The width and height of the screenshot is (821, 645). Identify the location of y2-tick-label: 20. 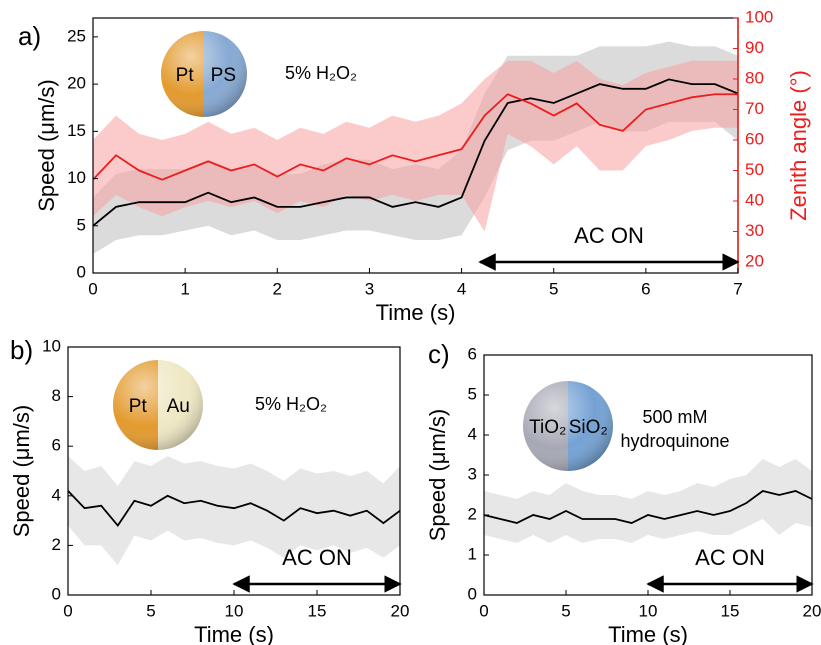
(754, 261).